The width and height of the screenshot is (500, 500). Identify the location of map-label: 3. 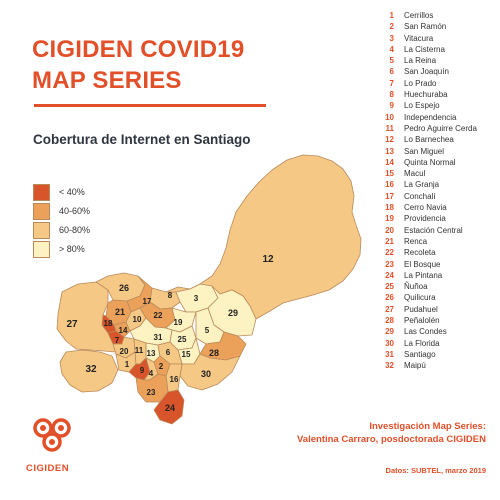
(196, 298).